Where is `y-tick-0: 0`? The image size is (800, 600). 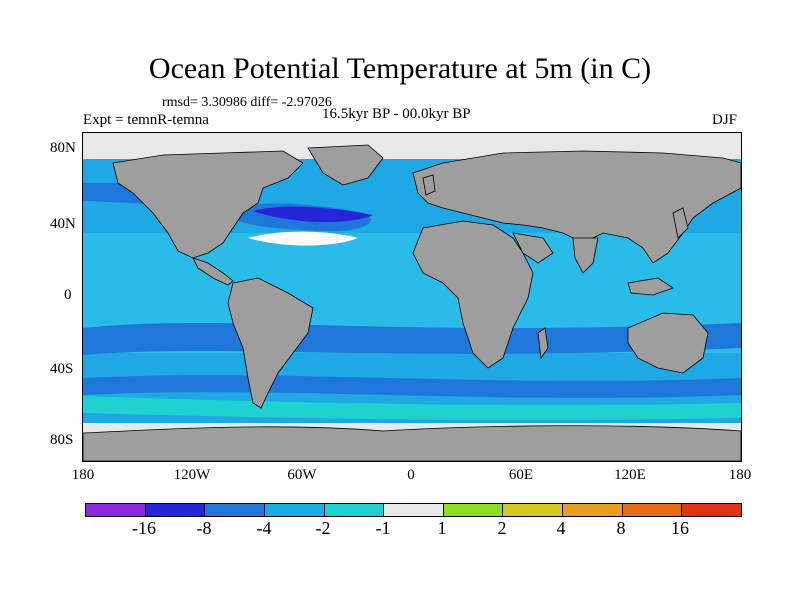 y-tick-0: 0 is located at coordinates (68, 295).